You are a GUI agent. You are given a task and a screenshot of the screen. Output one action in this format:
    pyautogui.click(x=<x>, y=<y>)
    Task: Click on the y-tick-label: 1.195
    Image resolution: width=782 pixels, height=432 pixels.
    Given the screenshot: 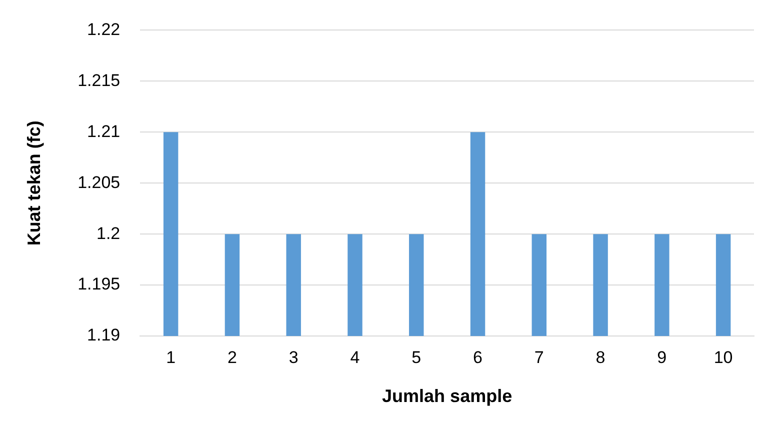 What is the action you would take?
    pyautogui.click(x=99, y=284)
    